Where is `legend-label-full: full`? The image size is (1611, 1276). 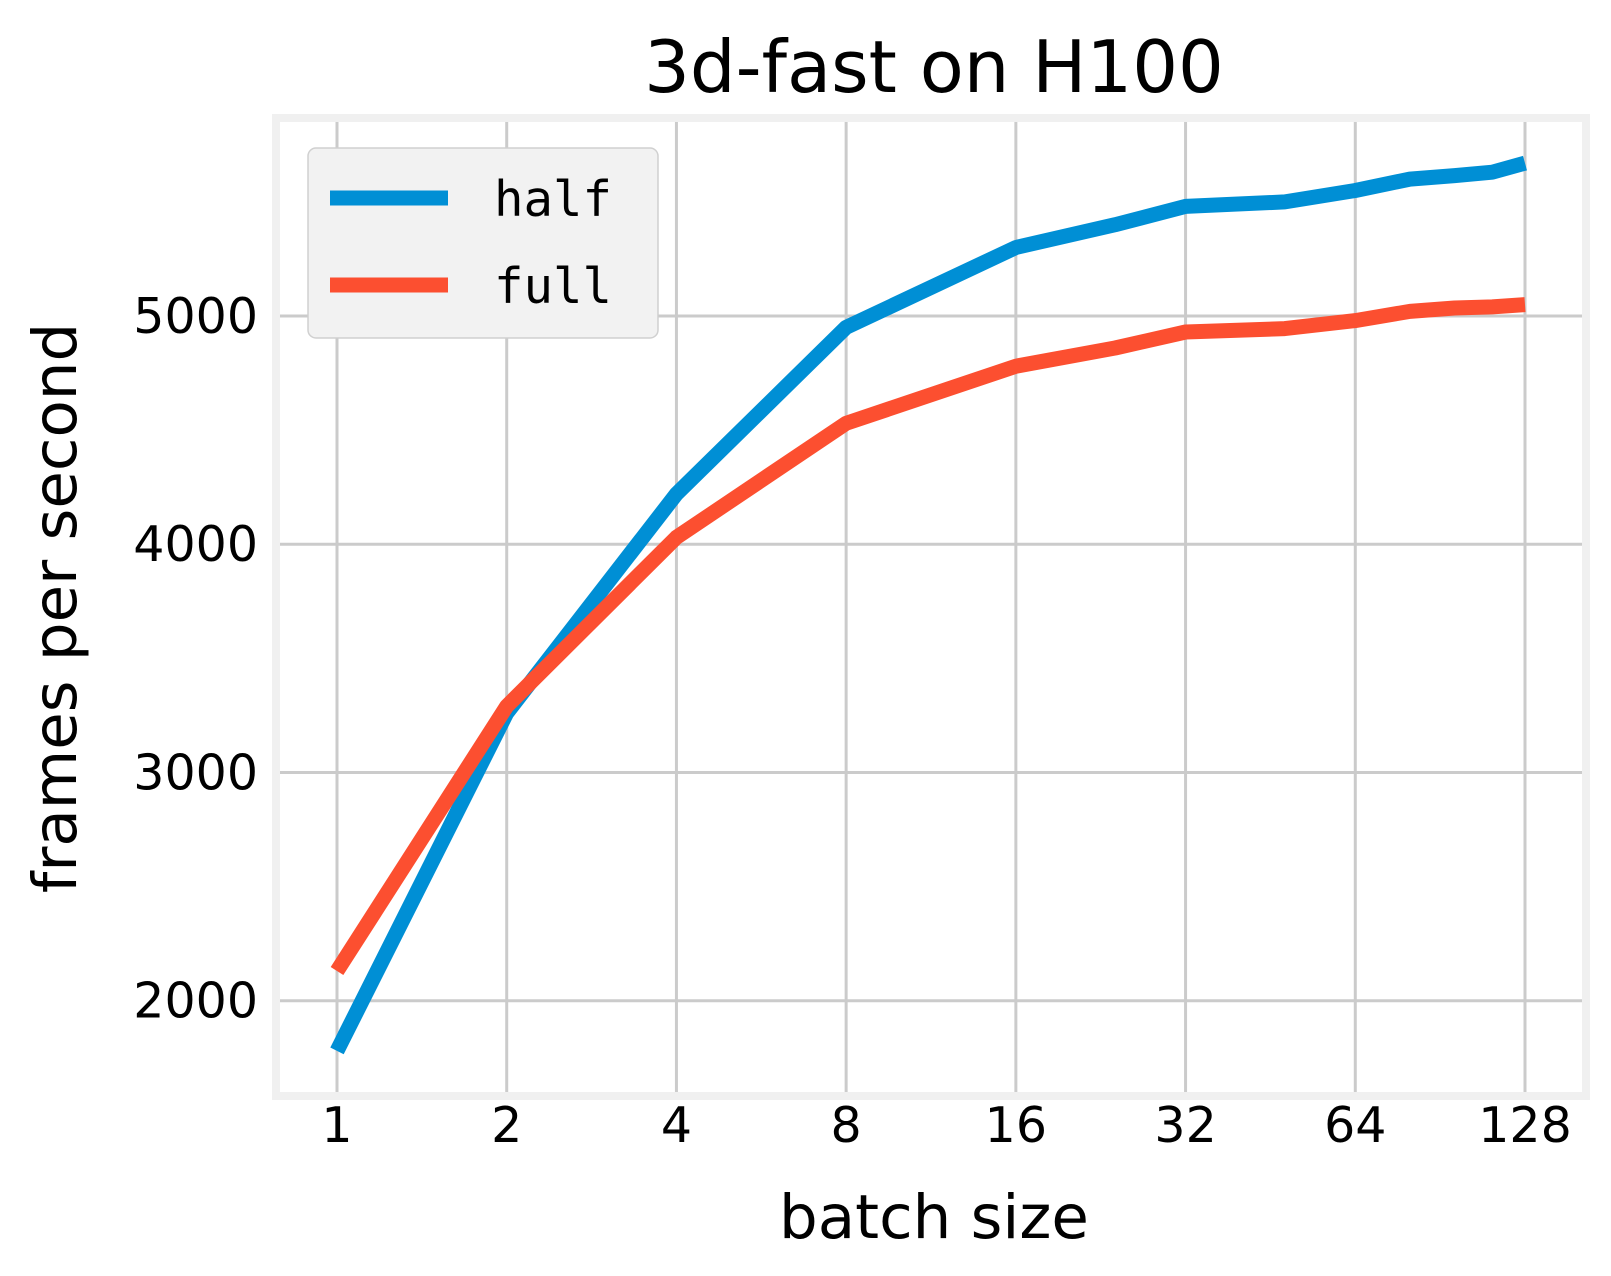 legend-label-full: full is located at coordinates (553, 286).